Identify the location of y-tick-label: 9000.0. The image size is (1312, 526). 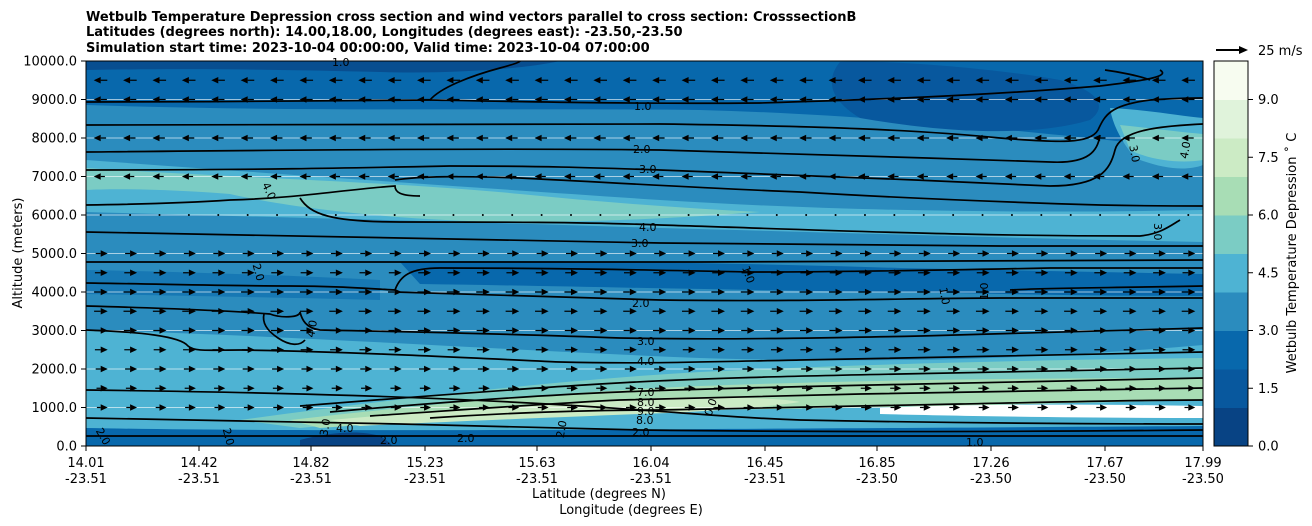
(55, 100).